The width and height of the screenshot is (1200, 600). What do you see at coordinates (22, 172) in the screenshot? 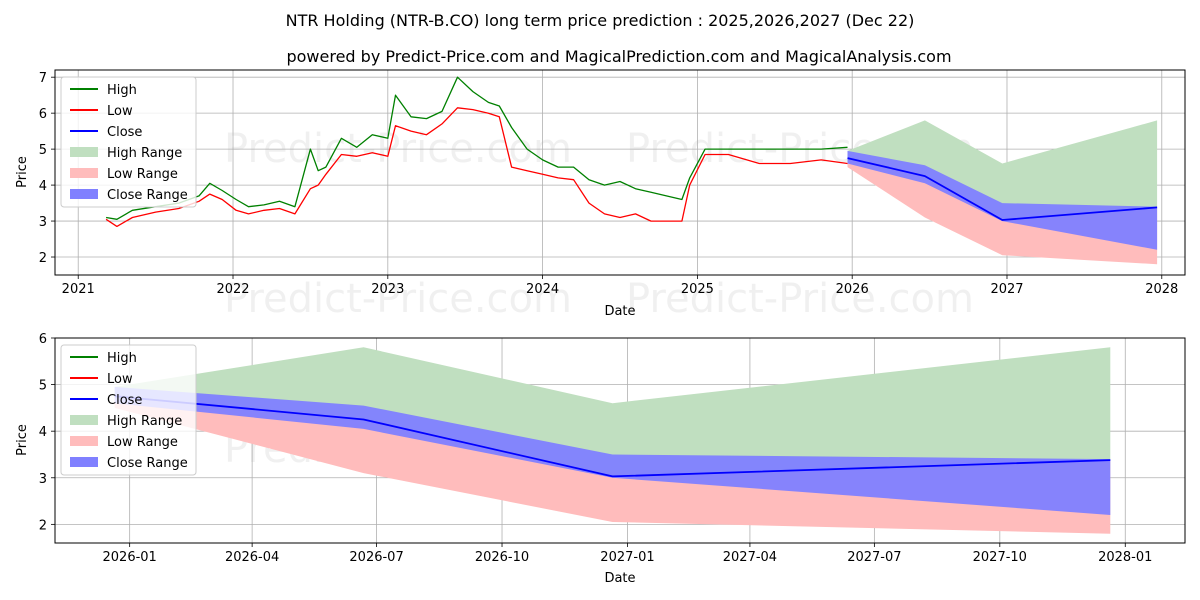
I see `top-y-axis-label: Price` at bounding box center [22, 172].